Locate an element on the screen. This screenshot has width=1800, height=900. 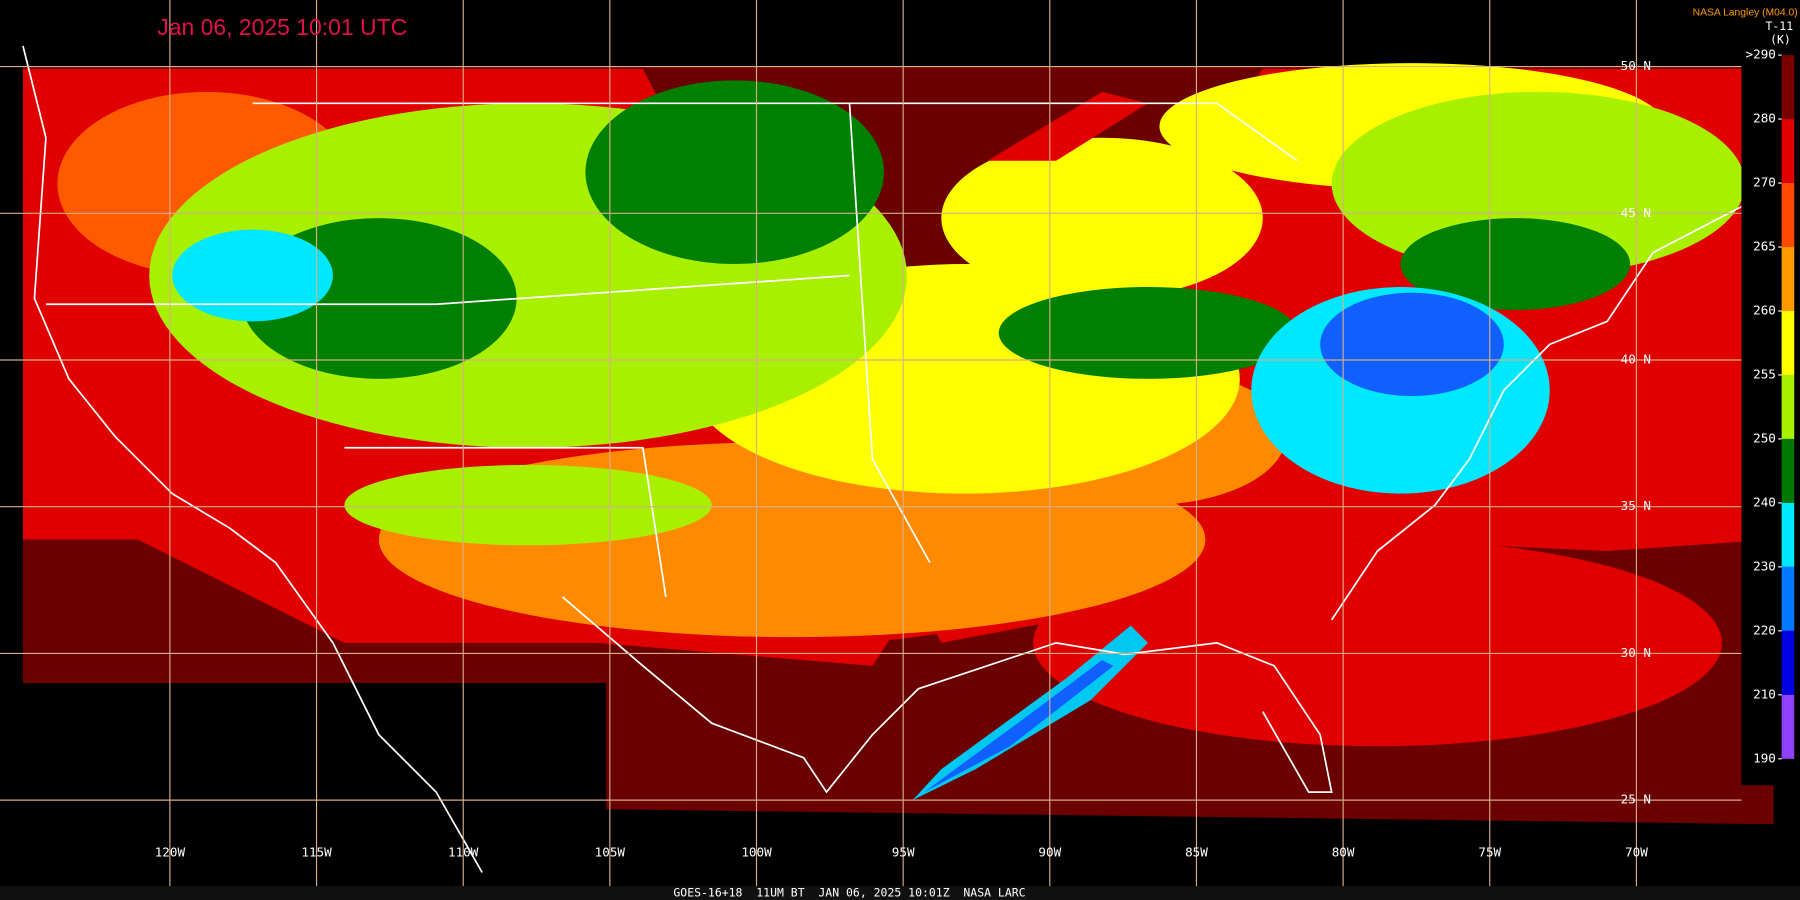
longitude-label: 100W is located at coordinates (756, 851).